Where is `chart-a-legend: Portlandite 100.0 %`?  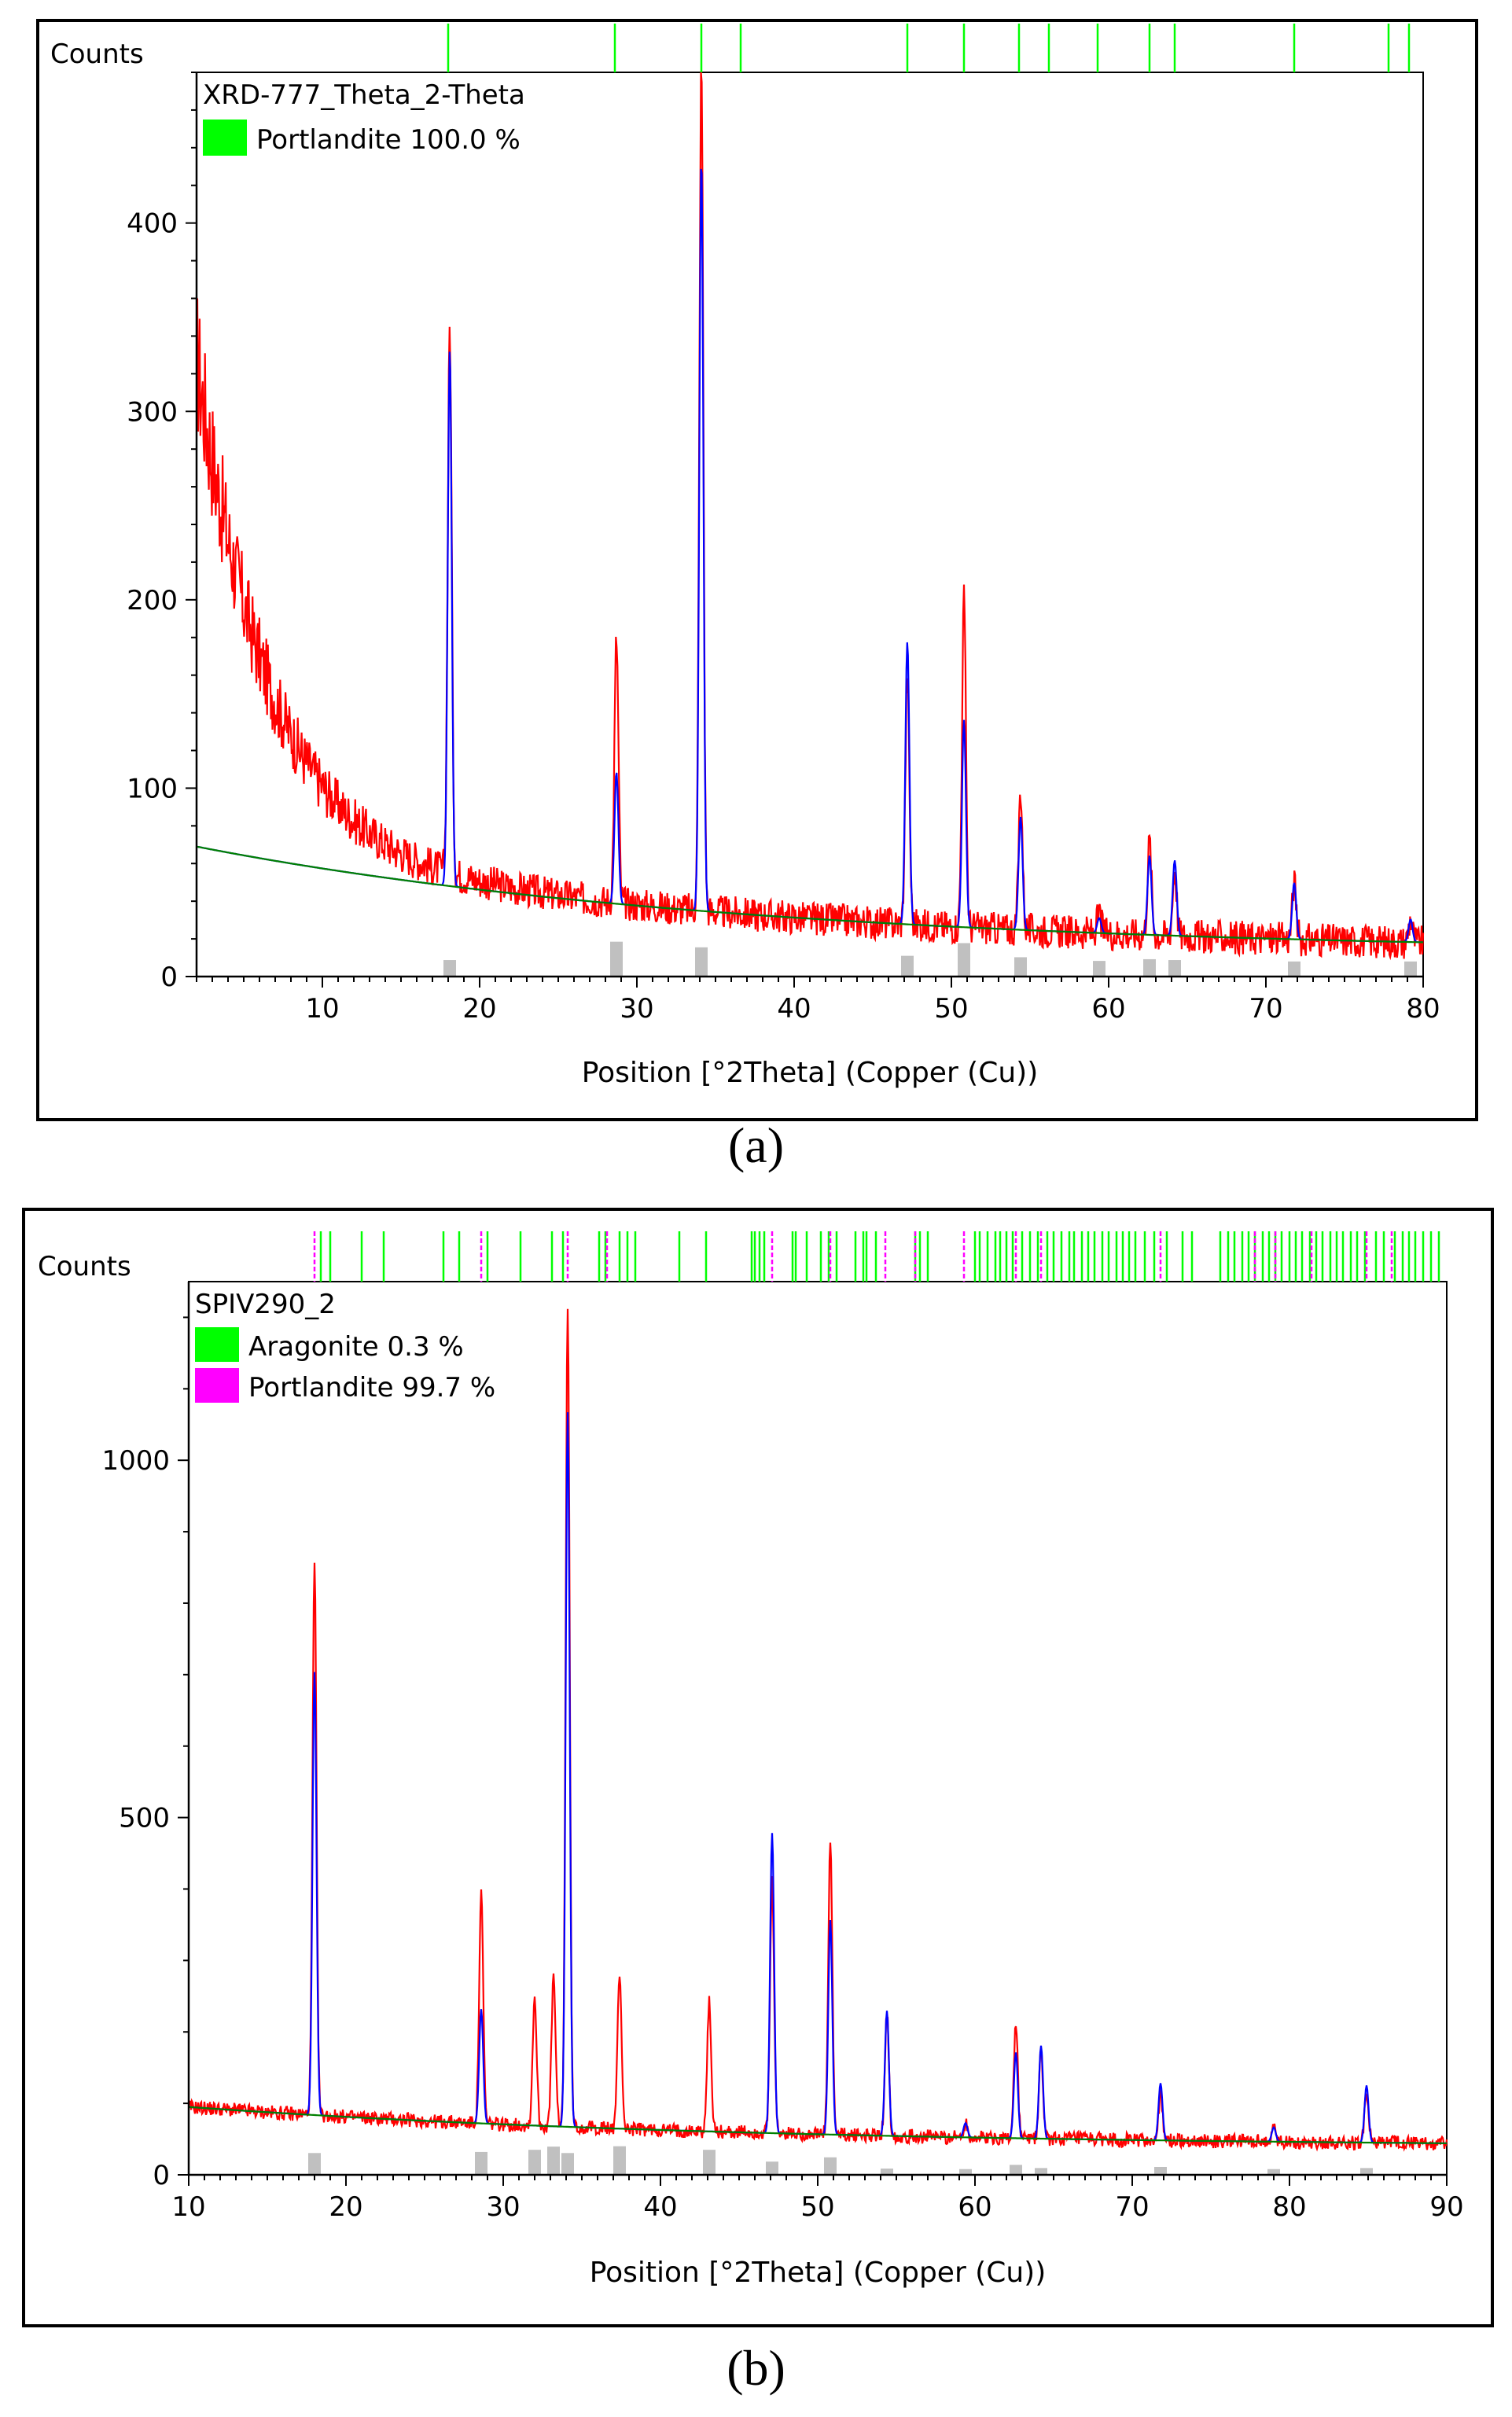
chart-a-legend: Portlandite 100.0 % is located at coordinates (362, 138).